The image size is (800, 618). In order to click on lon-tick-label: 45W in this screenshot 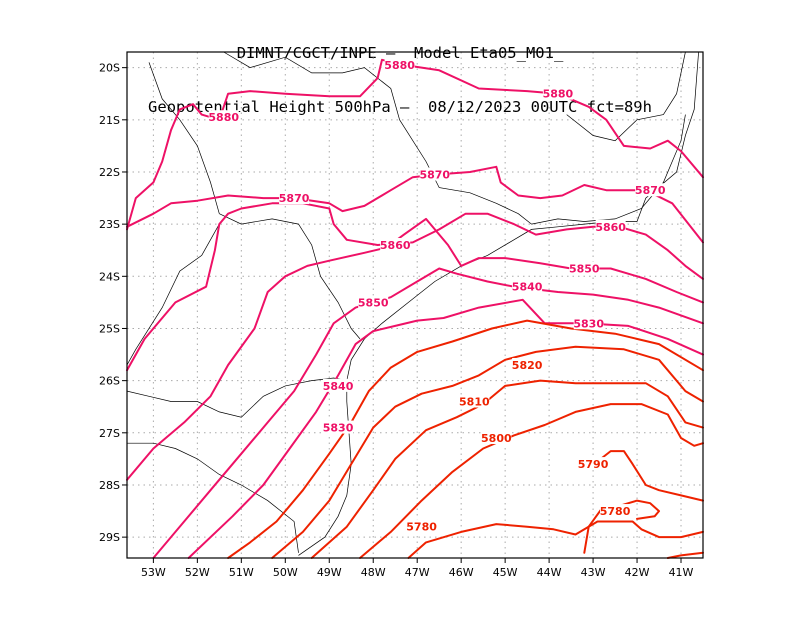, I will do `click(505, 572)`.